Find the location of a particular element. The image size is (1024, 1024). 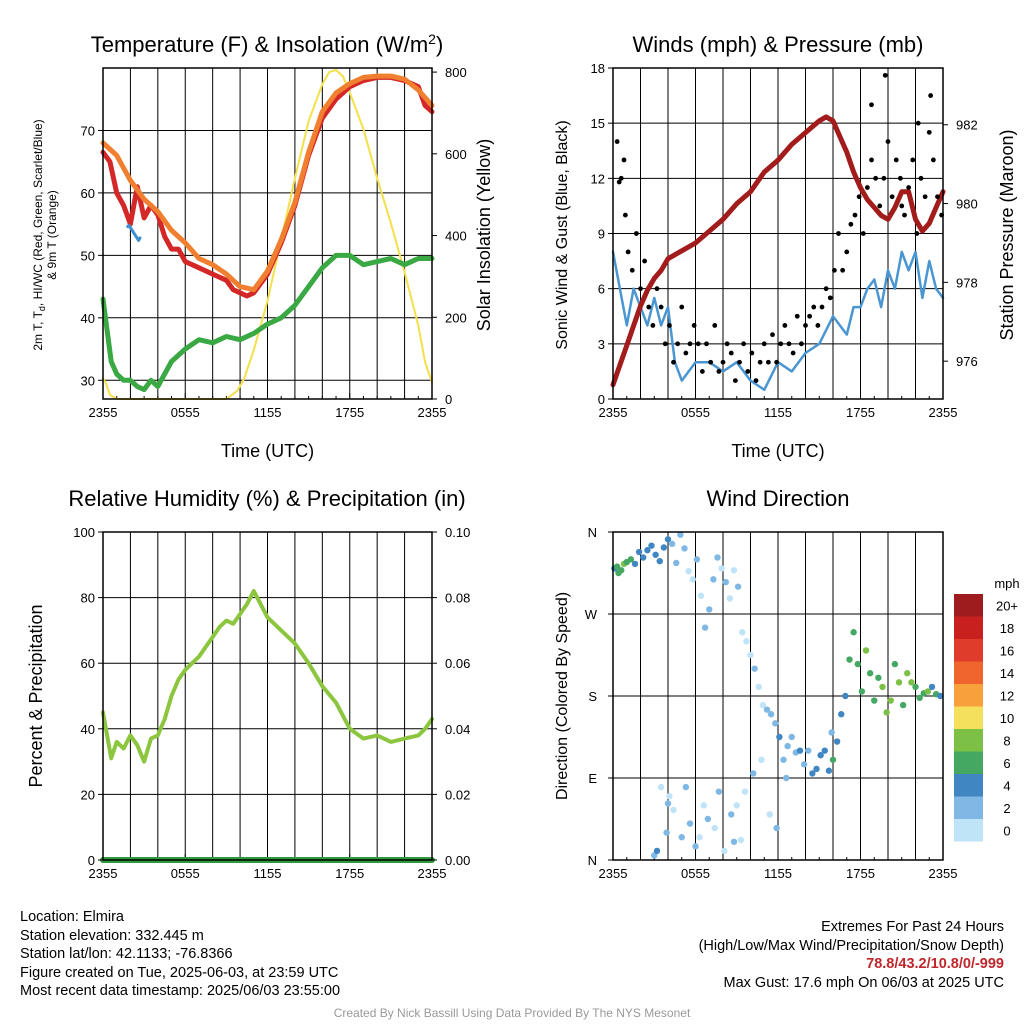

y-tick-label-60: 60 is located at coordinates (88, 193).